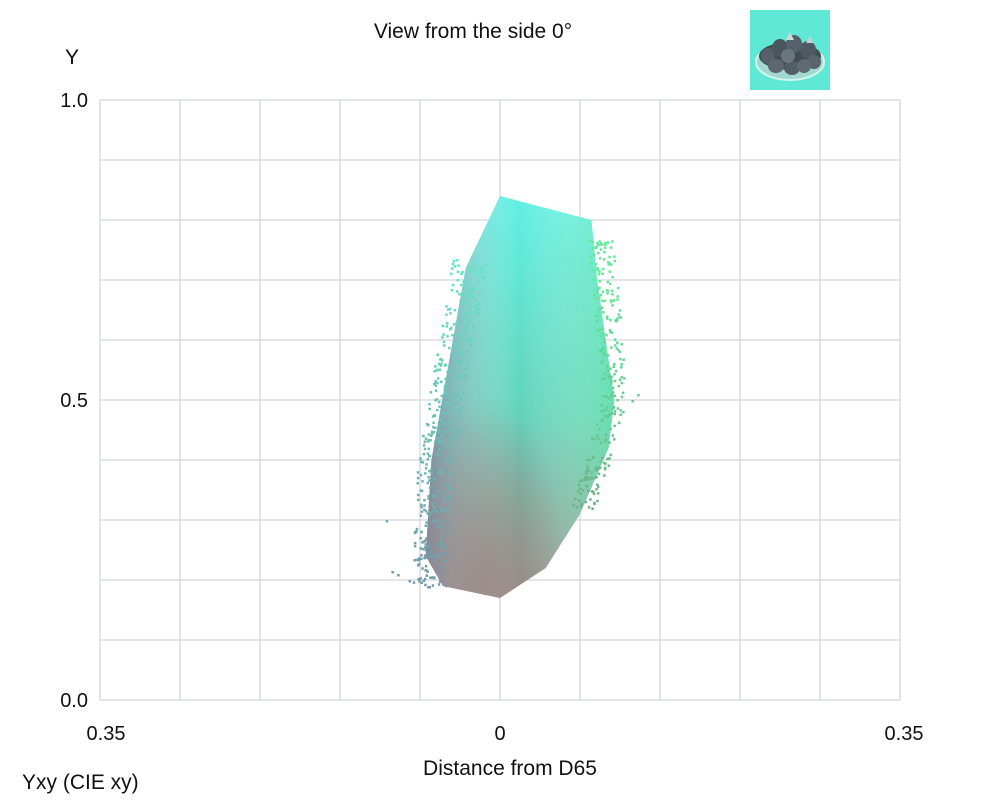 The image size is (1000, 800). I want to click on x-tick-label-1: 0, so click(499, 734).